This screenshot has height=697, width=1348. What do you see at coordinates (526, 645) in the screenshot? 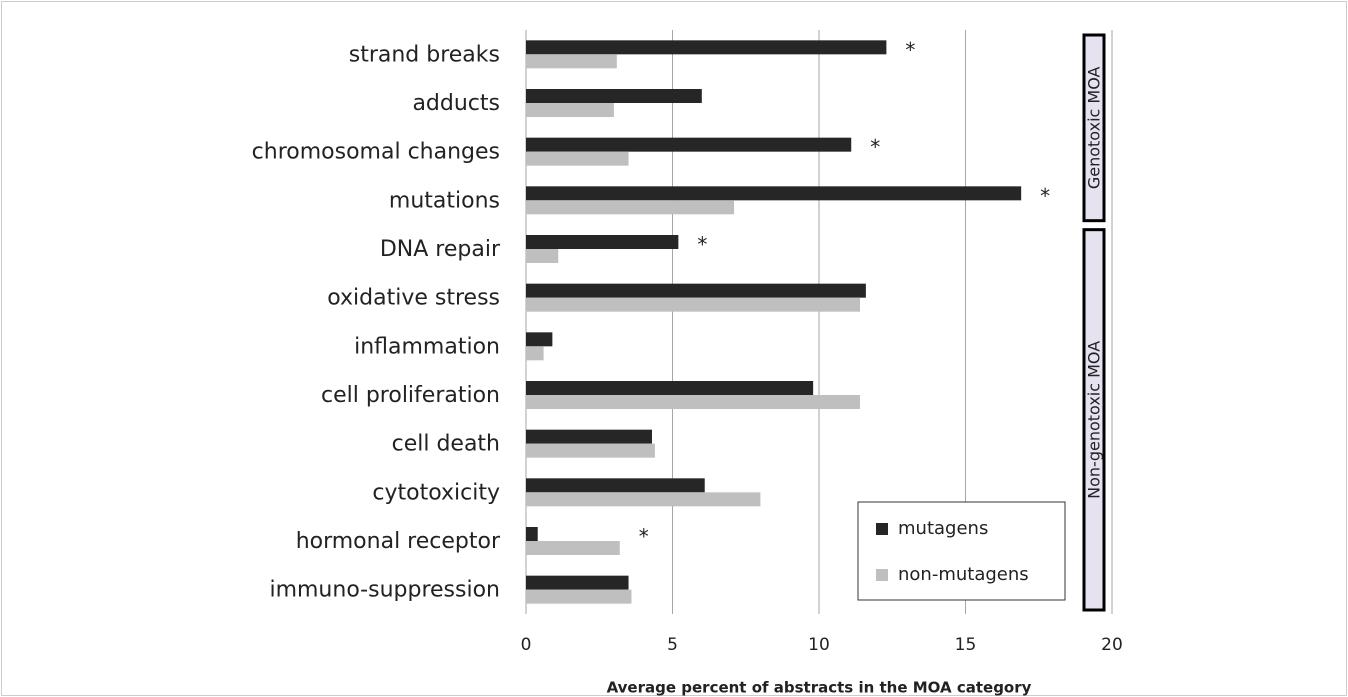
I see `x-tick-label: 0` at bounding box center [526, 645].